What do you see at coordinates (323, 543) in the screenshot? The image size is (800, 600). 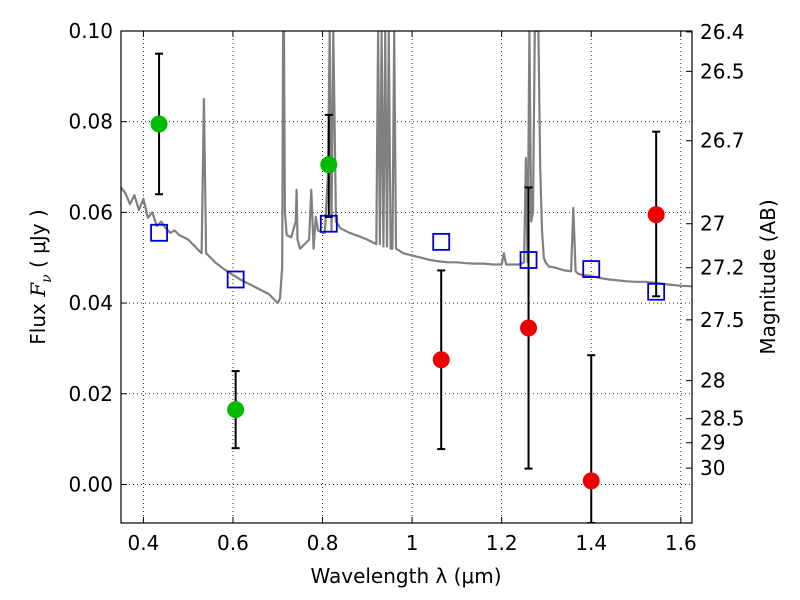 I see `x-tick-label: 0.8` at bounding box center [323, 543].